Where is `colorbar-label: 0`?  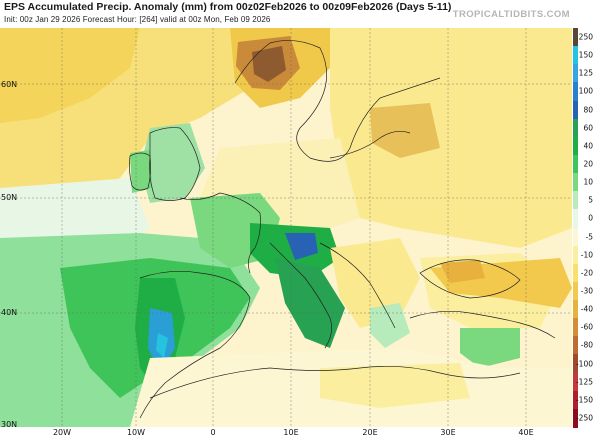
colorbar-label: 0 is located at coordinates (590, 218).